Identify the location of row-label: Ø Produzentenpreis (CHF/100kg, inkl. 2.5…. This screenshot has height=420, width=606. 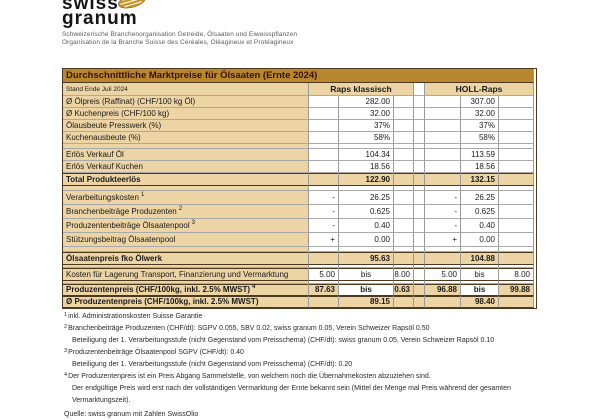
(186, 302).